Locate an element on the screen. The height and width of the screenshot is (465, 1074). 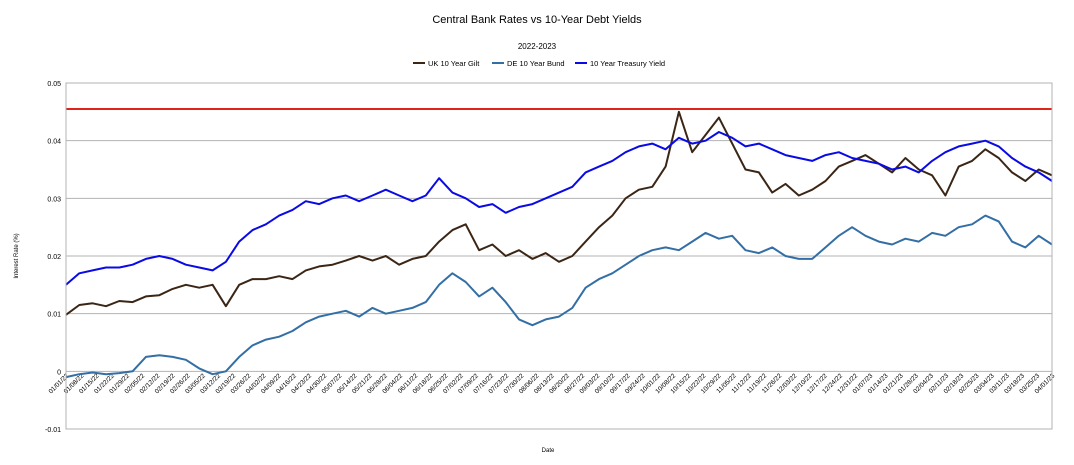
y-tick-label: 0.01 is located at coordinates (54, 315).